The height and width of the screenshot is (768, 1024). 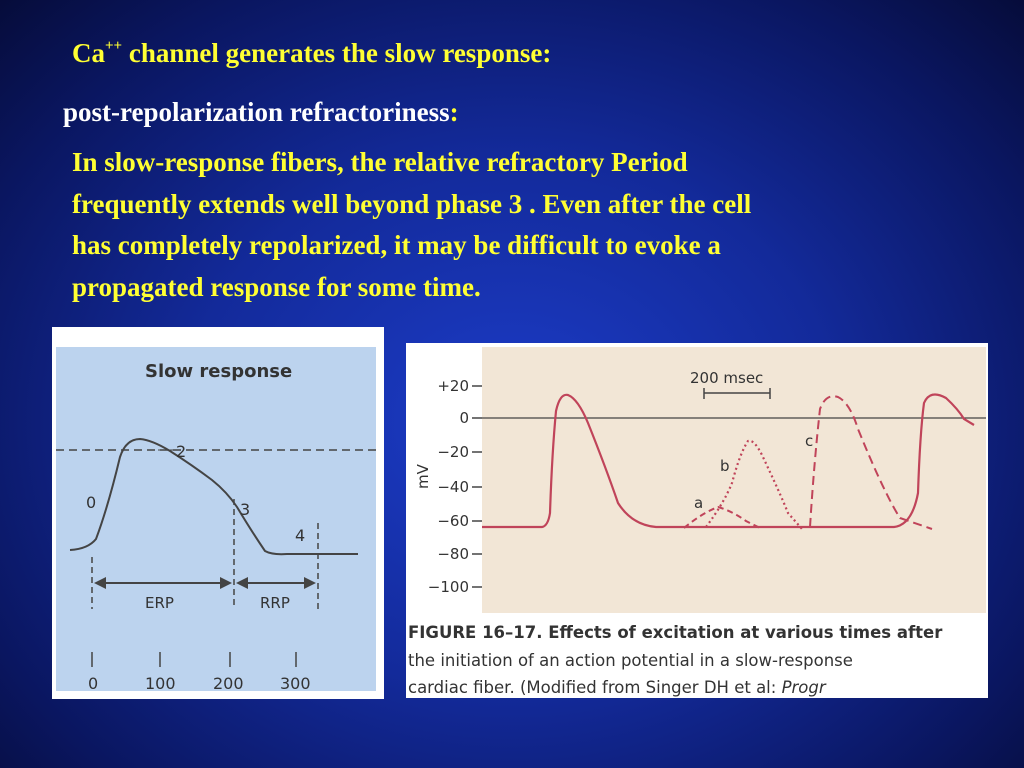 What do you see at coordinates (809, 441) in the screenshot?
I see `curve-label-c: c` at bounding box center [809, 441].